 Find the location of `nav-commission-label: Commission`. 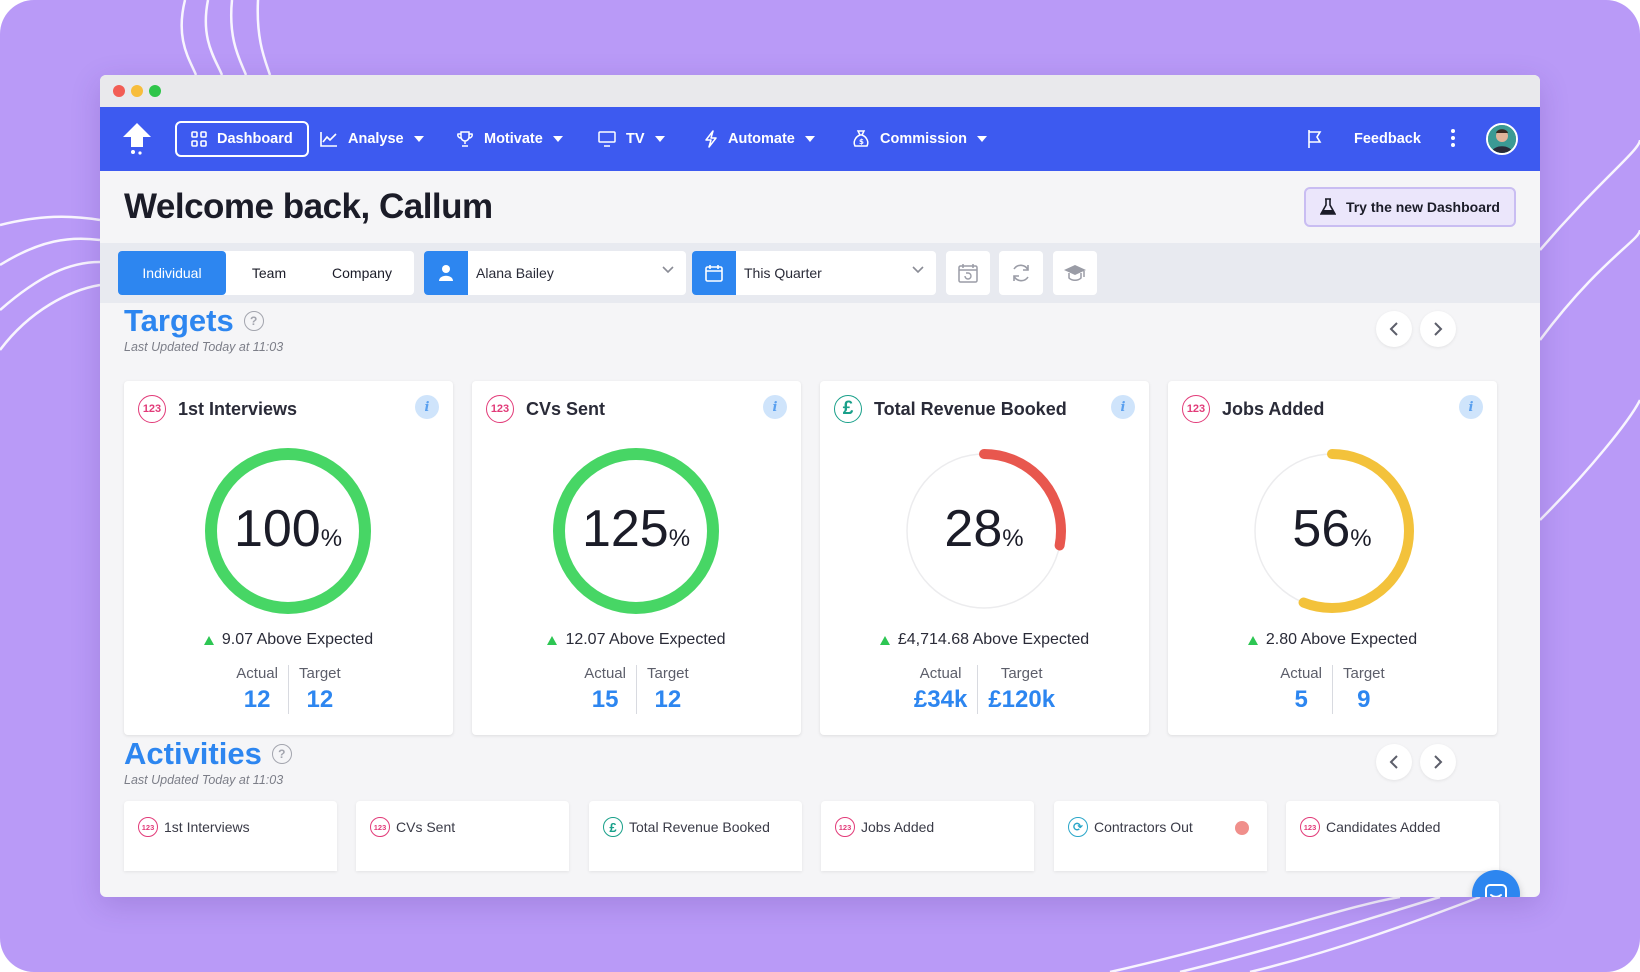

nav-commission-label: Commission is located at coordinates (924, 139).